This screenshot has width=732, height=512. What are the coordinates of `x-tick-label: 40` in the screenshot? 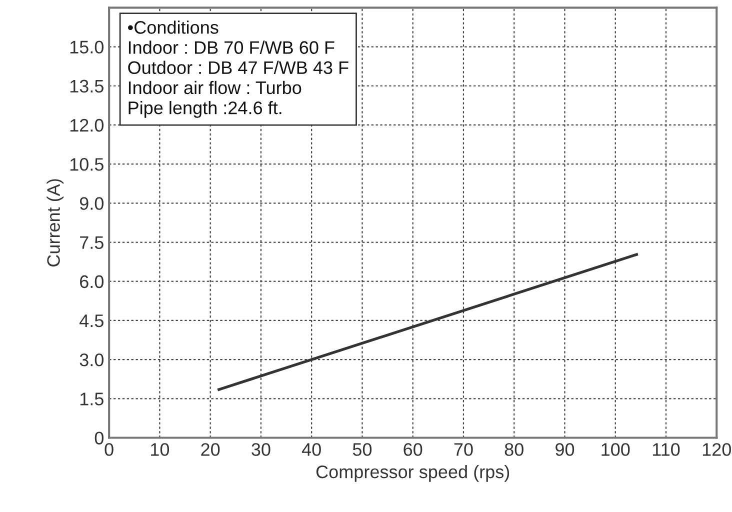 It's located at (311, 449).